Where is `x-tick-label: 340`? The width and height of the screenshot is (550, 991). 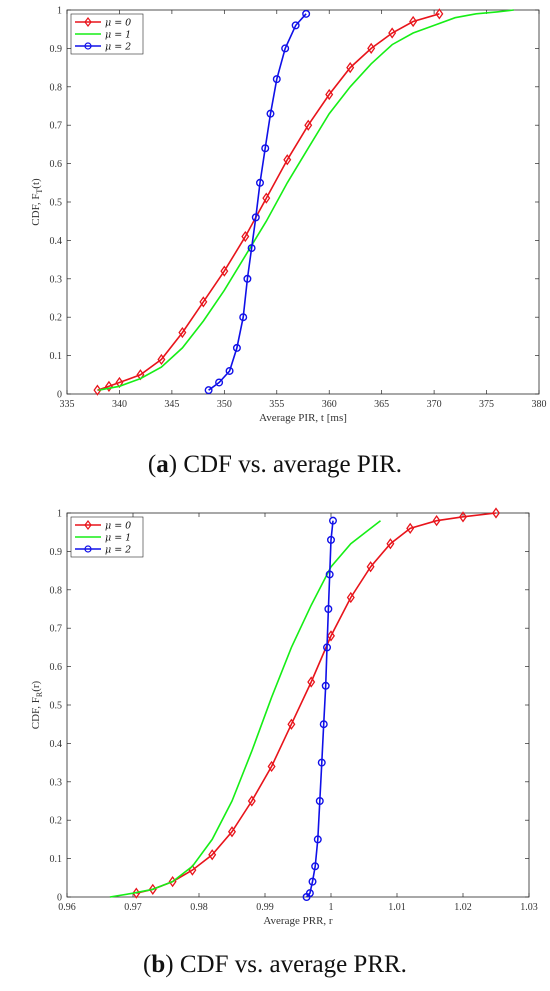
x-tick-label: 340 is located at coordinates (119, 404).